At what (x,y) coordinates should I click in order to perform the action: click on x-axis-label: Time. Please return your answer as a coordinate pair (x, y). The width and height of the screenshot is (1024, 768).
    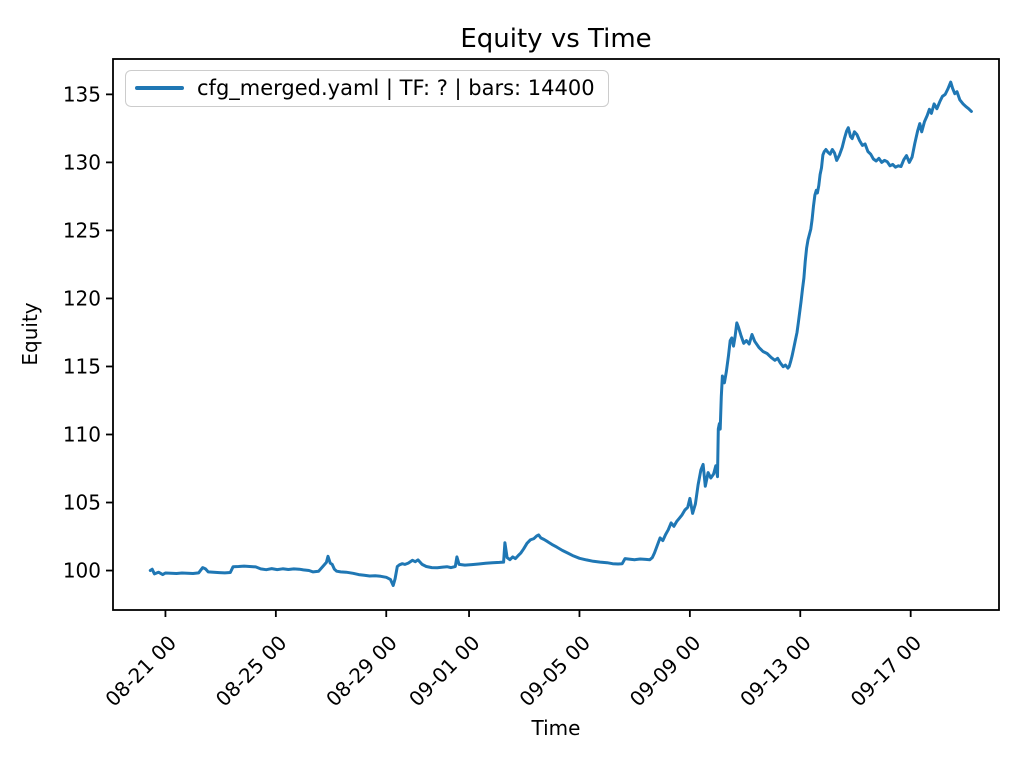
    Looking at the image, I should click on (556, 728).